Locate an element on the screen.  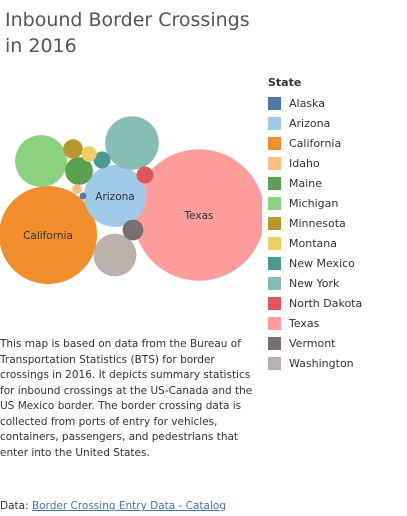
legend-item-california: California is located at coordinates (335, 143).